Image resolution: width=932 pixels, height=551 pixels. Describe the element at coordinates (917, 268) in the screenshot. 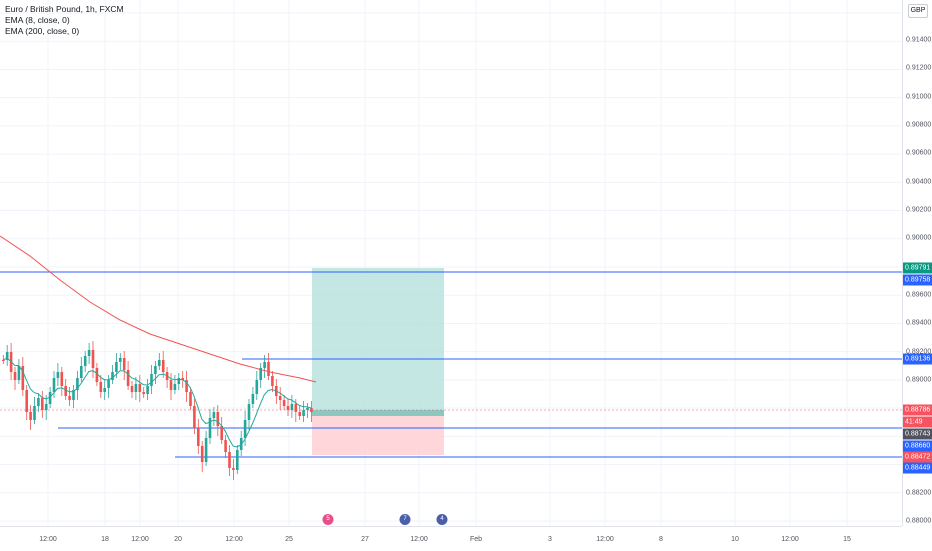

I see `price-tag-target: 0.89791` at that location.